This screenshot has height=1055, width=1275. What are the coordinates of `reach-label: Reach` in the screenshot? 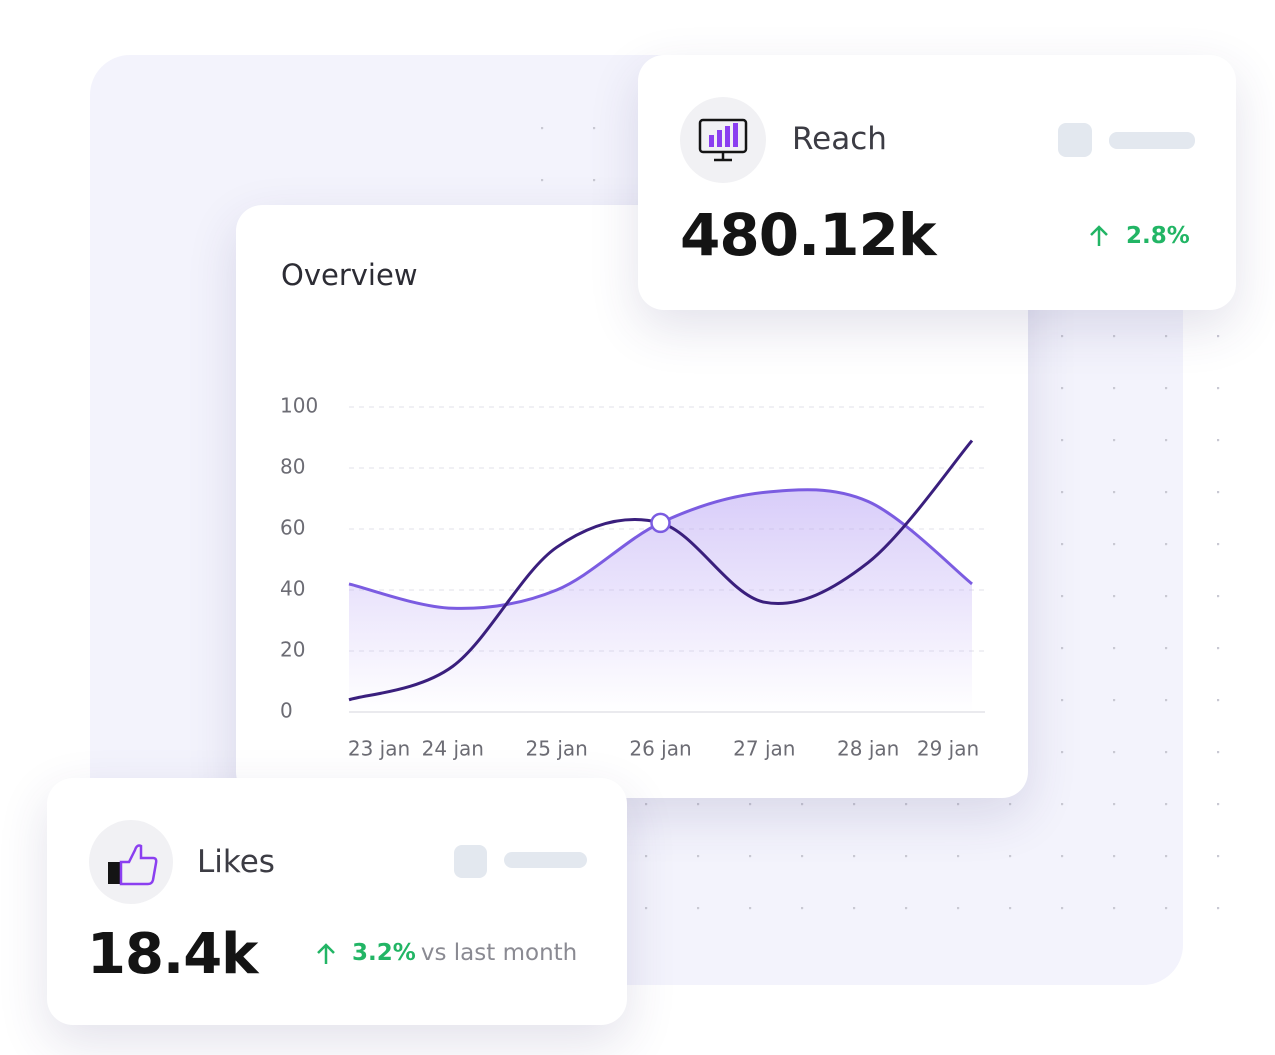 It's located at (839, 139).